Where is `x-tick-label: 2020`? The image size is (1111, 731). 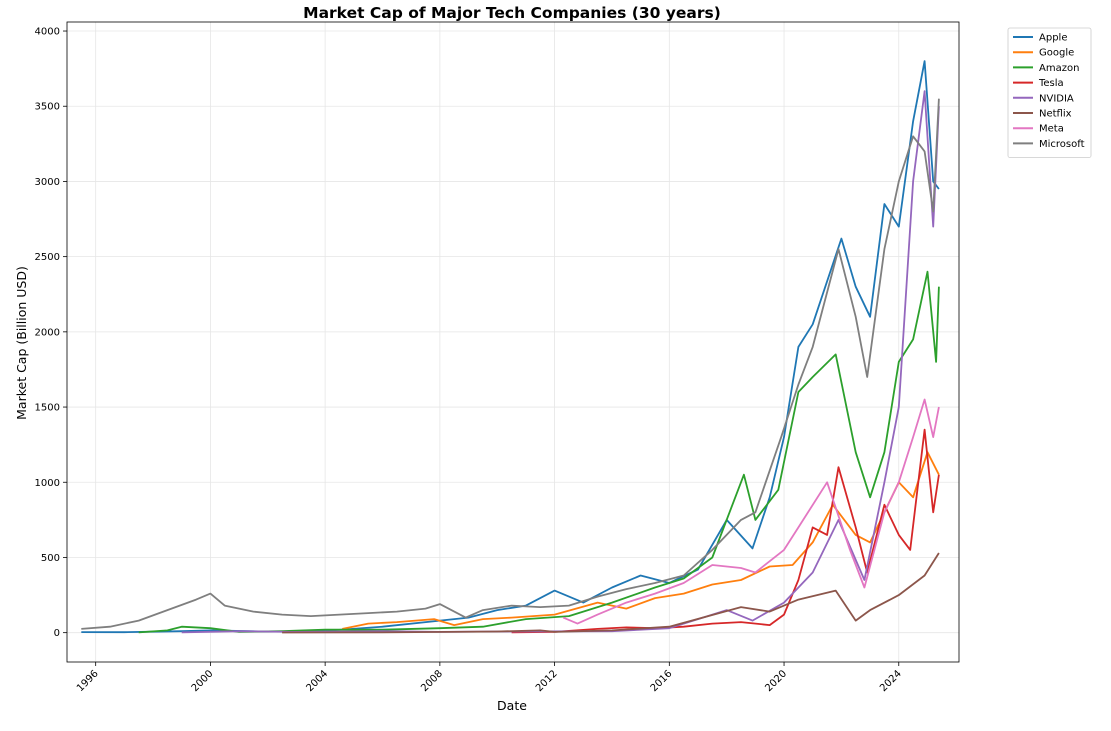 x-tick-label: 2020 is located at coordinates (776, 681).